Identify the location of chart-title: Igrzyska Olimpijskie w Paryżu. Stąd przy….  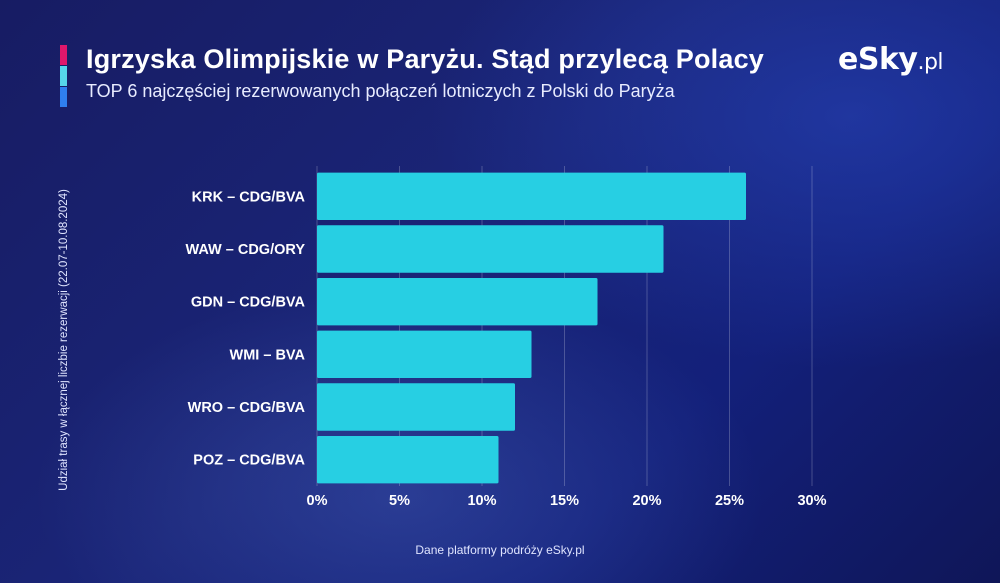
(425, 59).